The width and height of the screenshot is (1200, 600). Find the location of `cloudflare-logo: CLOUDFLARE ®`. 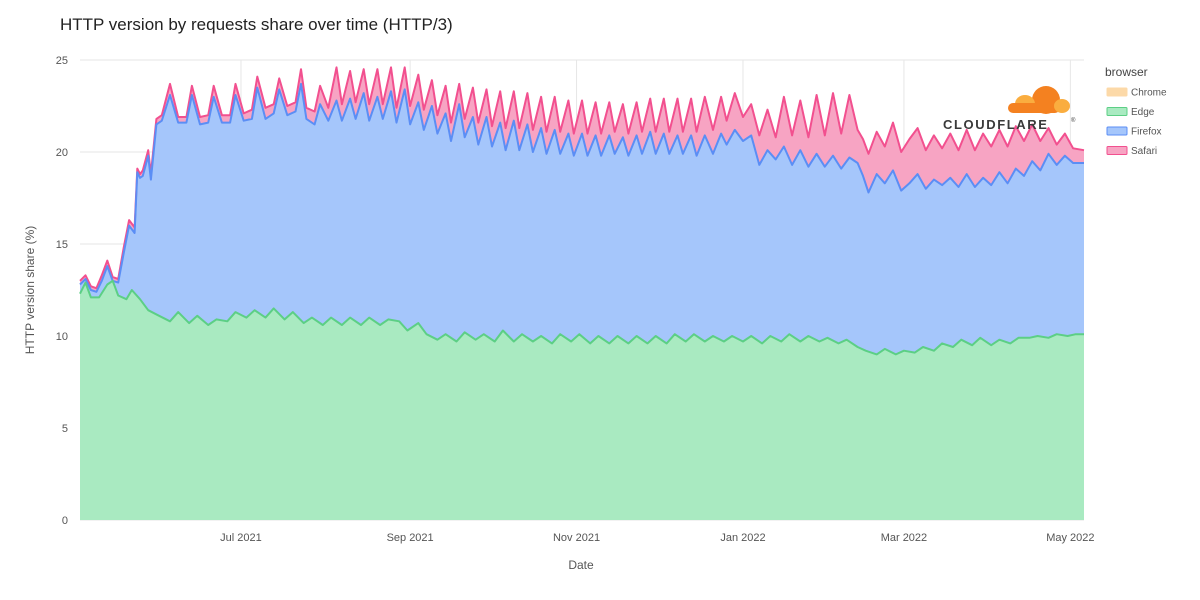

cloudflare-logo: CLOUDFLARE ® is located at coordinates (1009, 109).